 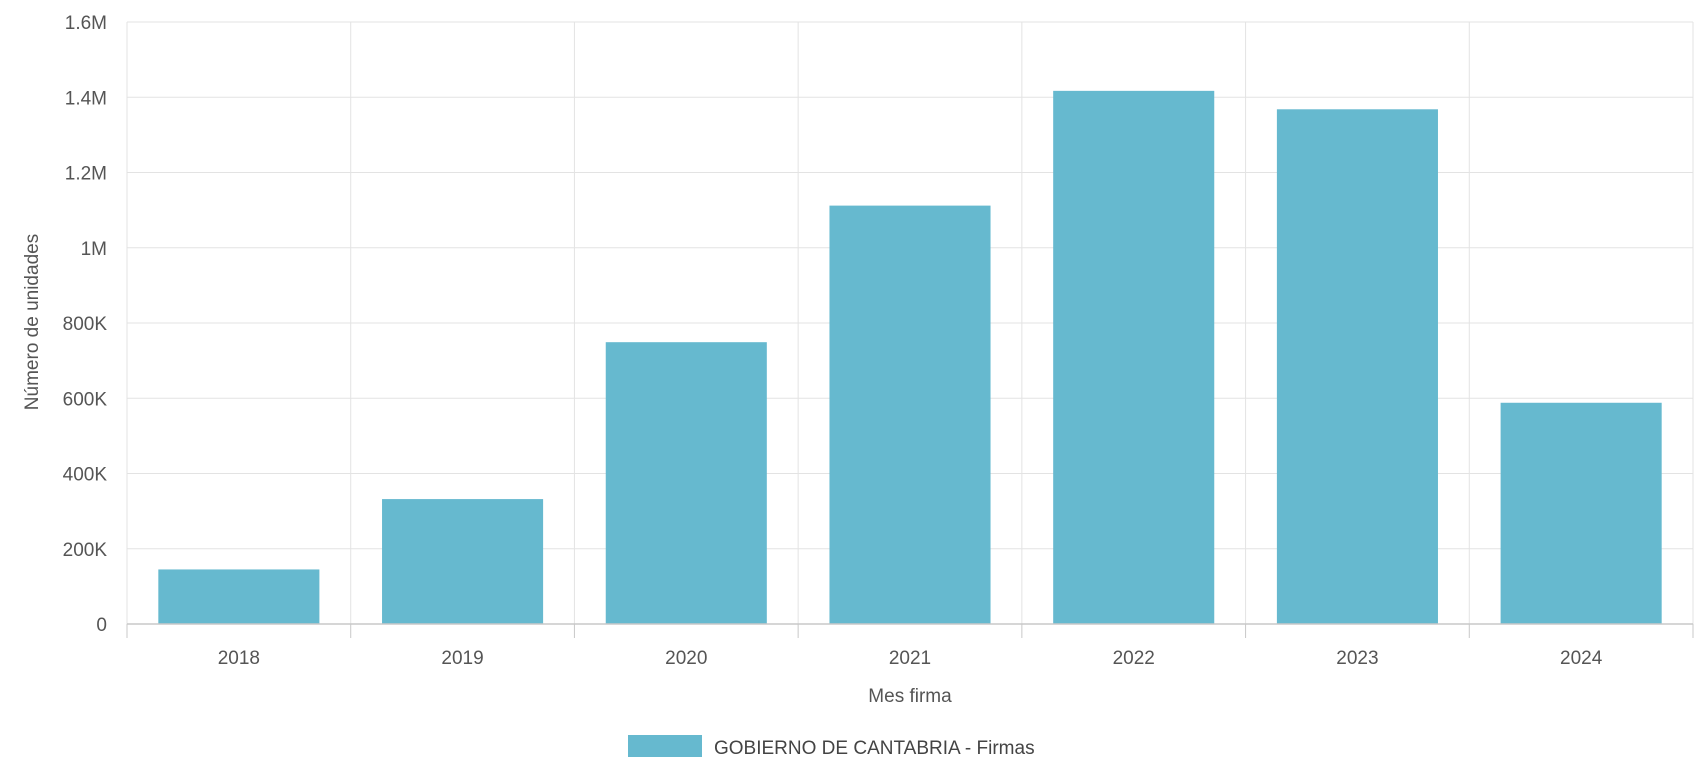 I want to click on x-tick-labels: 2018 2019 2020 2021 2022 2023 2024, so click(x=910, y=658).